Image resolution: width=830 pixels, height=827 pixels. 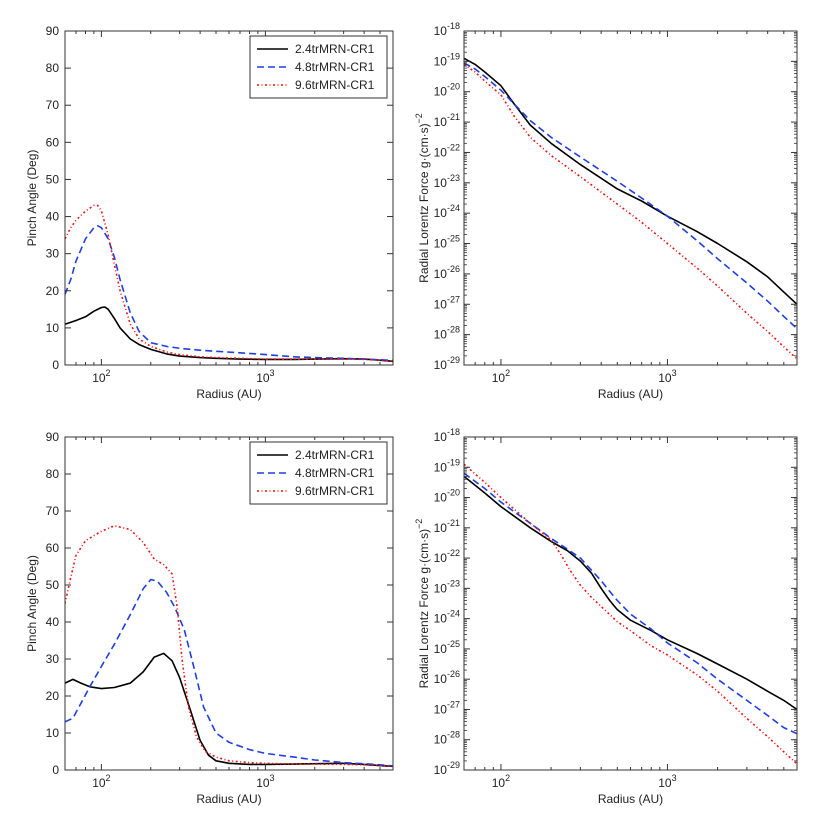 I want to click on y-tick-label: 80, so click(x=53, y=474).